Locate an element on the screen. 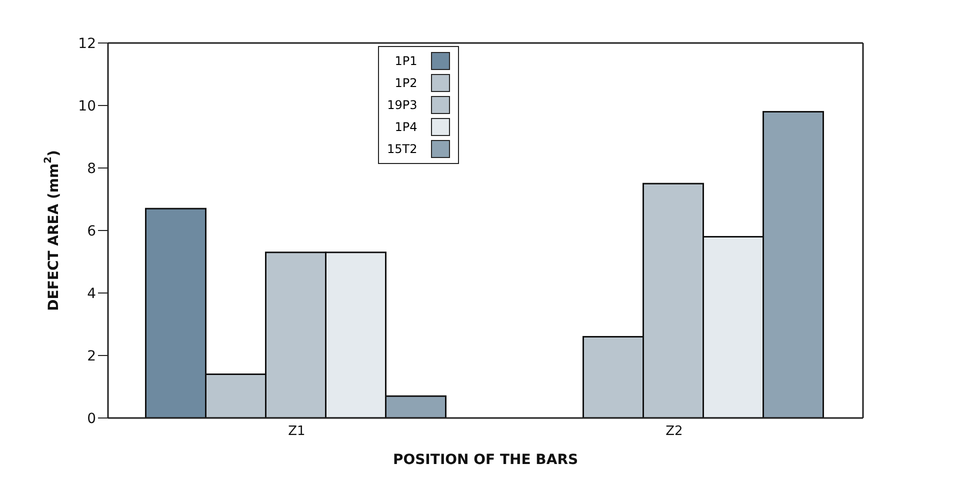  y-tick-label: 6 is located at coordinates (91, 231).